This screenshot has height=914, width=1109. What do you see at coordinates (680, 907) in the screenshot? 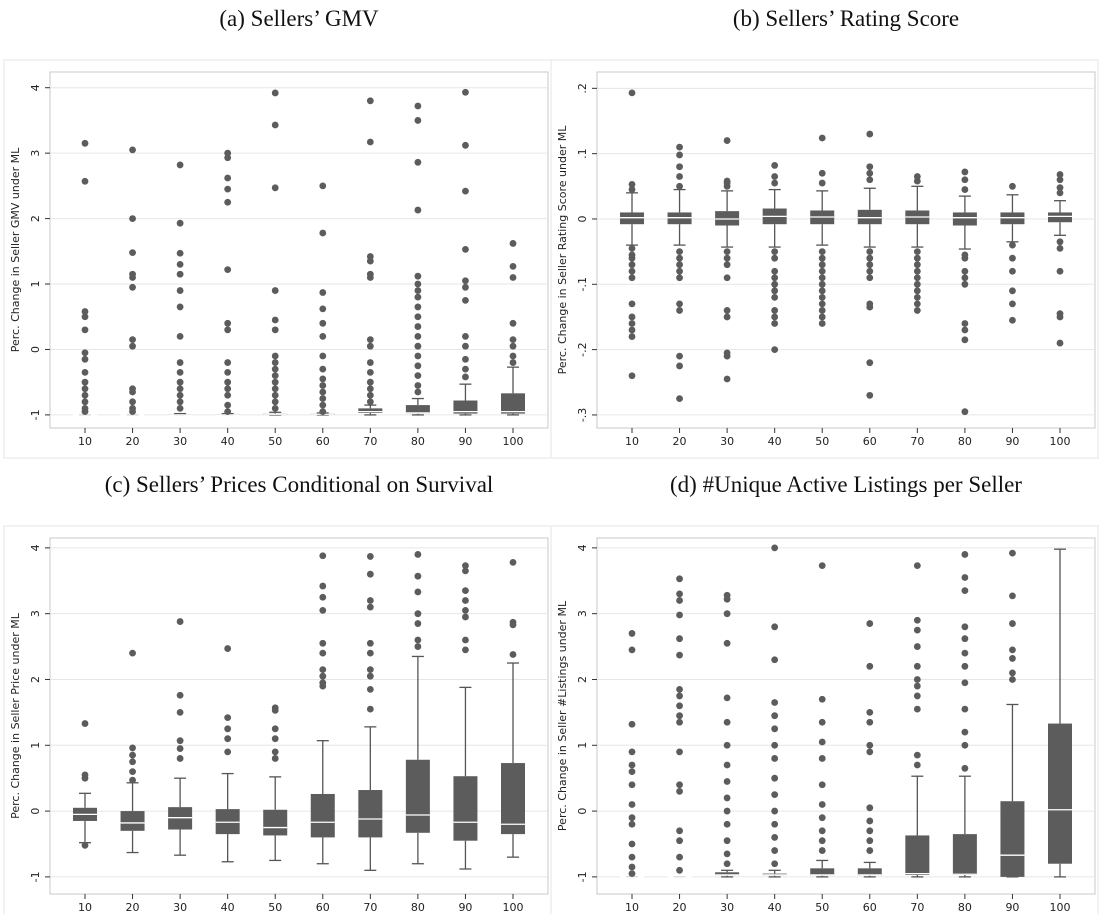
I see `x-tick-label: 20` at bounding box center [680, 907].